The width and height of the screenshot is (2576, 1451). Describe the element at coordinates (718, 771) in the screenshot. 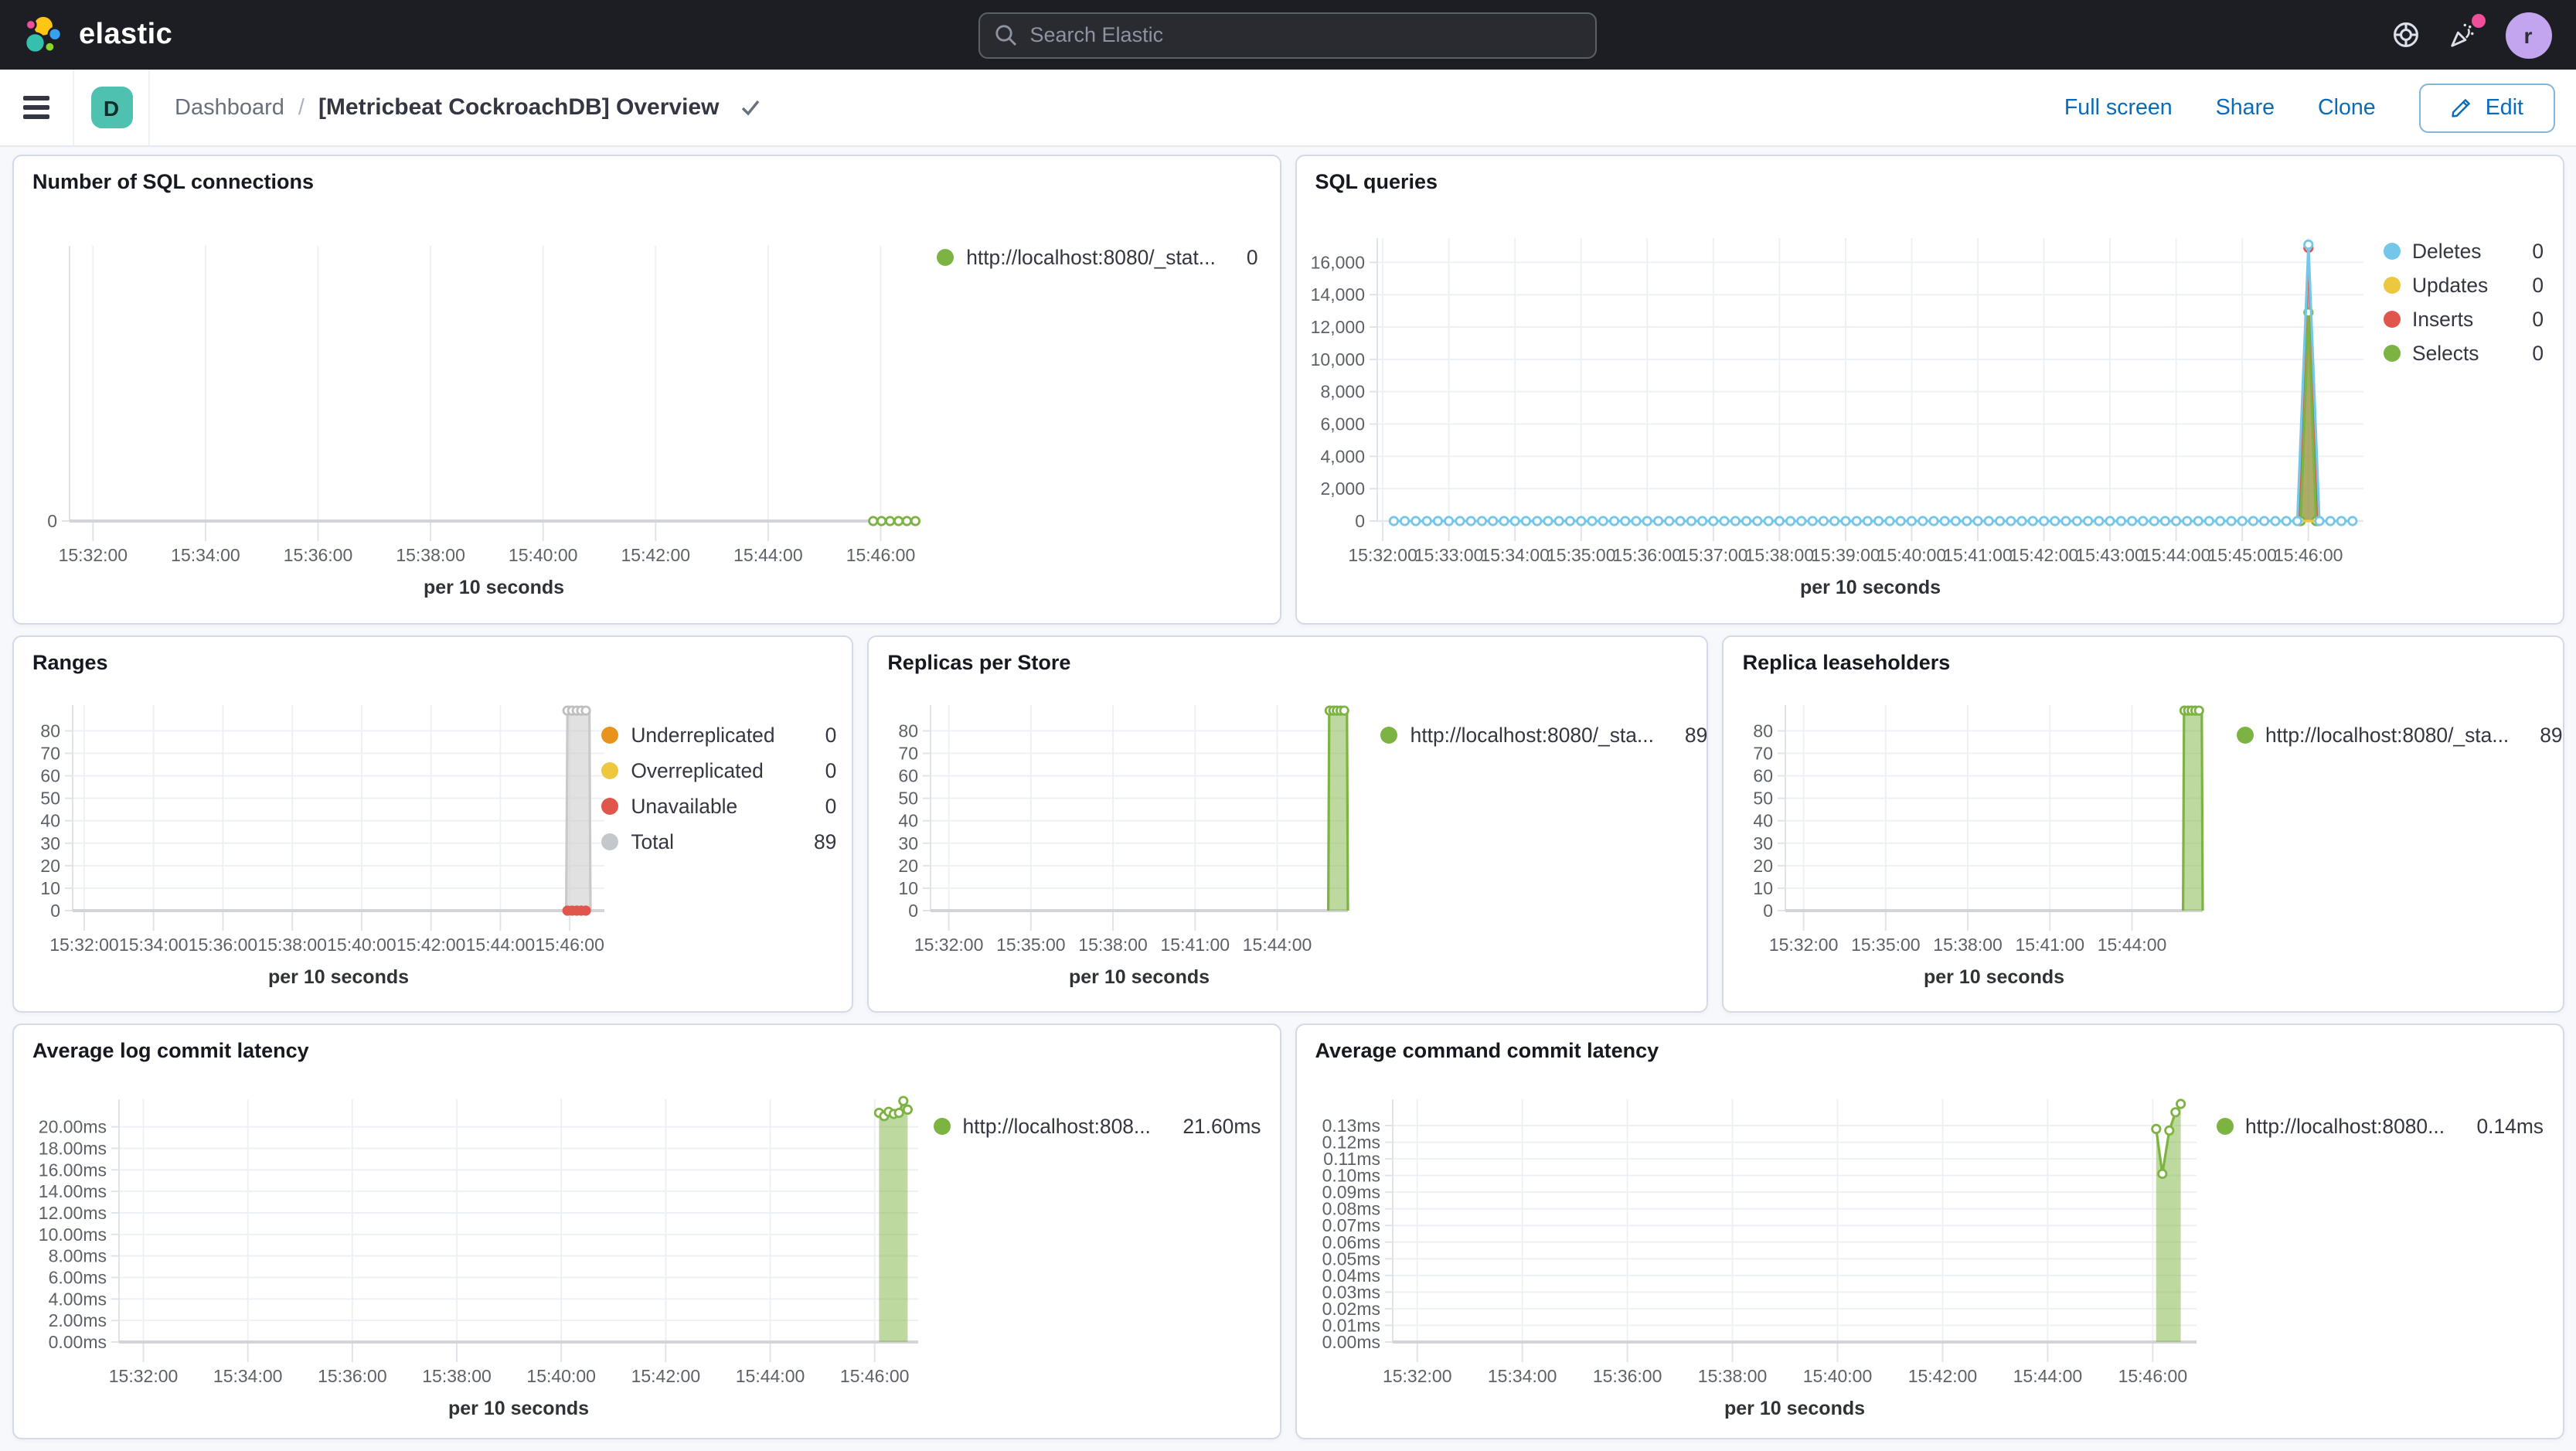

I see `legend-item: Overreplicated 0` at that location.